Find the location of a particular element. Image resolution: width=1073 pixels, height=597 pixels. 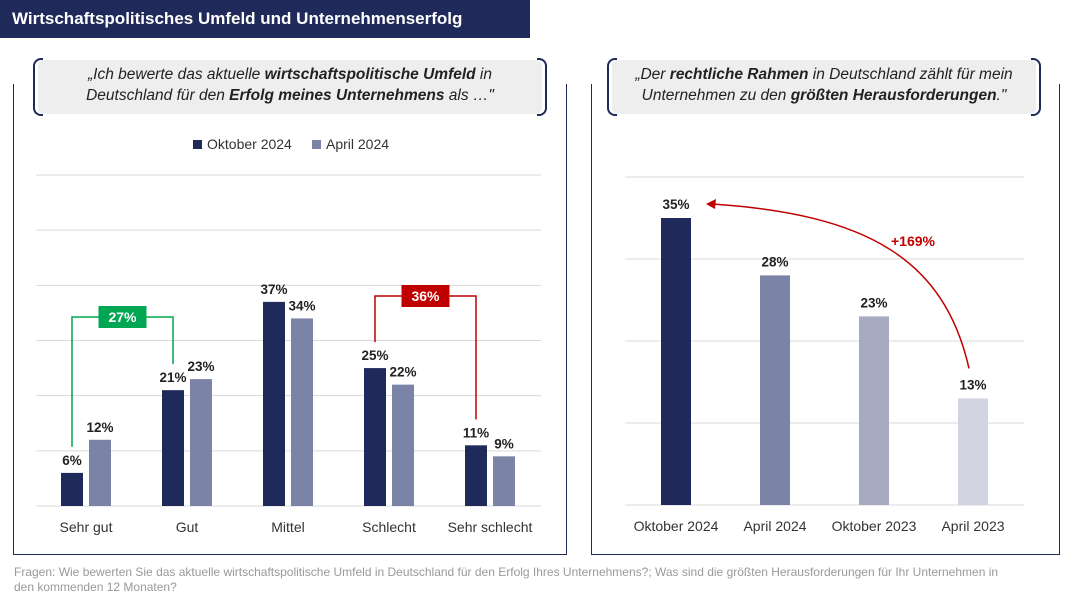

quote-right-l2-bold: größten Herausforderungen is located at coordinates (893, 95).